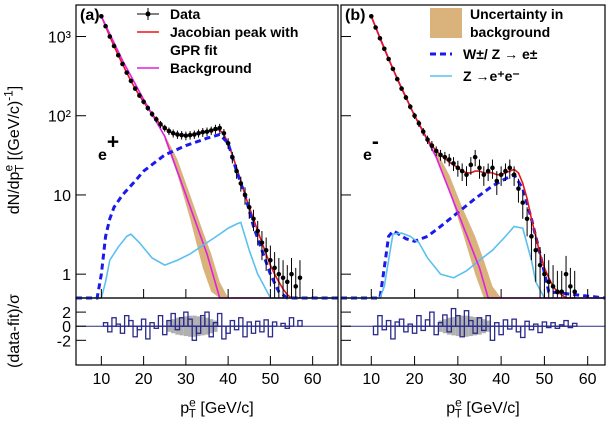 This screenshot has width=611, height=428. I want to click on label-part: -, so click(375, 142).